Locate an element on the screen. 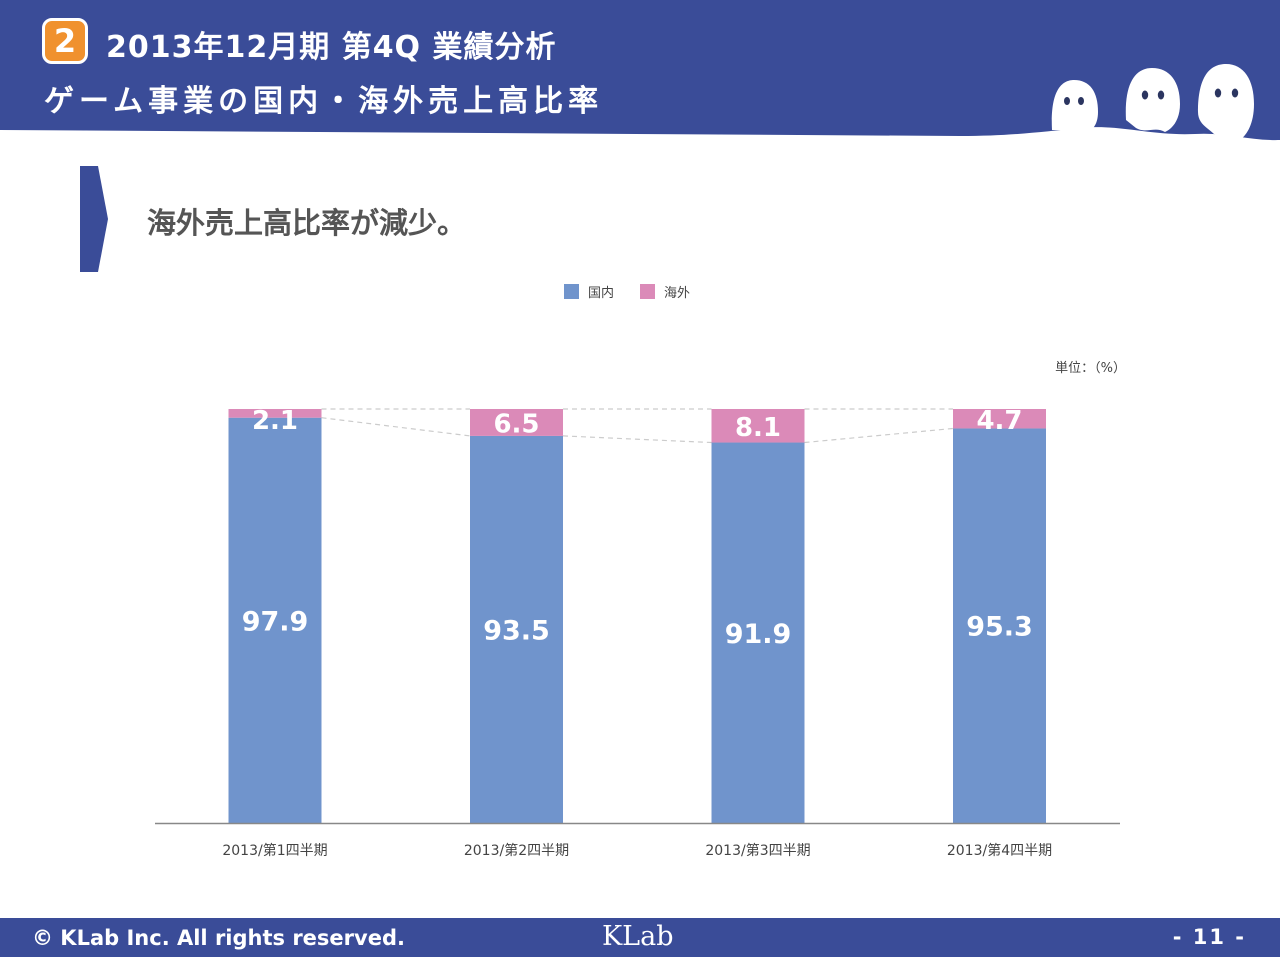  data-label-domestic: 97.9 is located at coordinates (275, 621).